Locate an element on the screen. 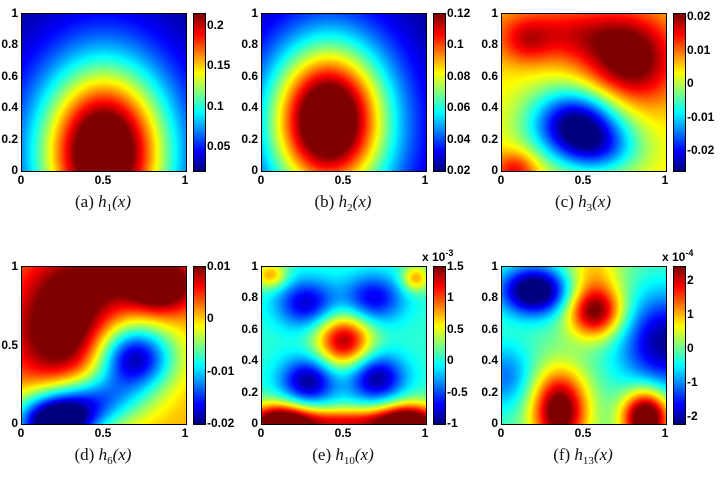 This screenshot has width=720, height=480. colorbar-tick-label: -0.5 is located at coordinates (457, 391).